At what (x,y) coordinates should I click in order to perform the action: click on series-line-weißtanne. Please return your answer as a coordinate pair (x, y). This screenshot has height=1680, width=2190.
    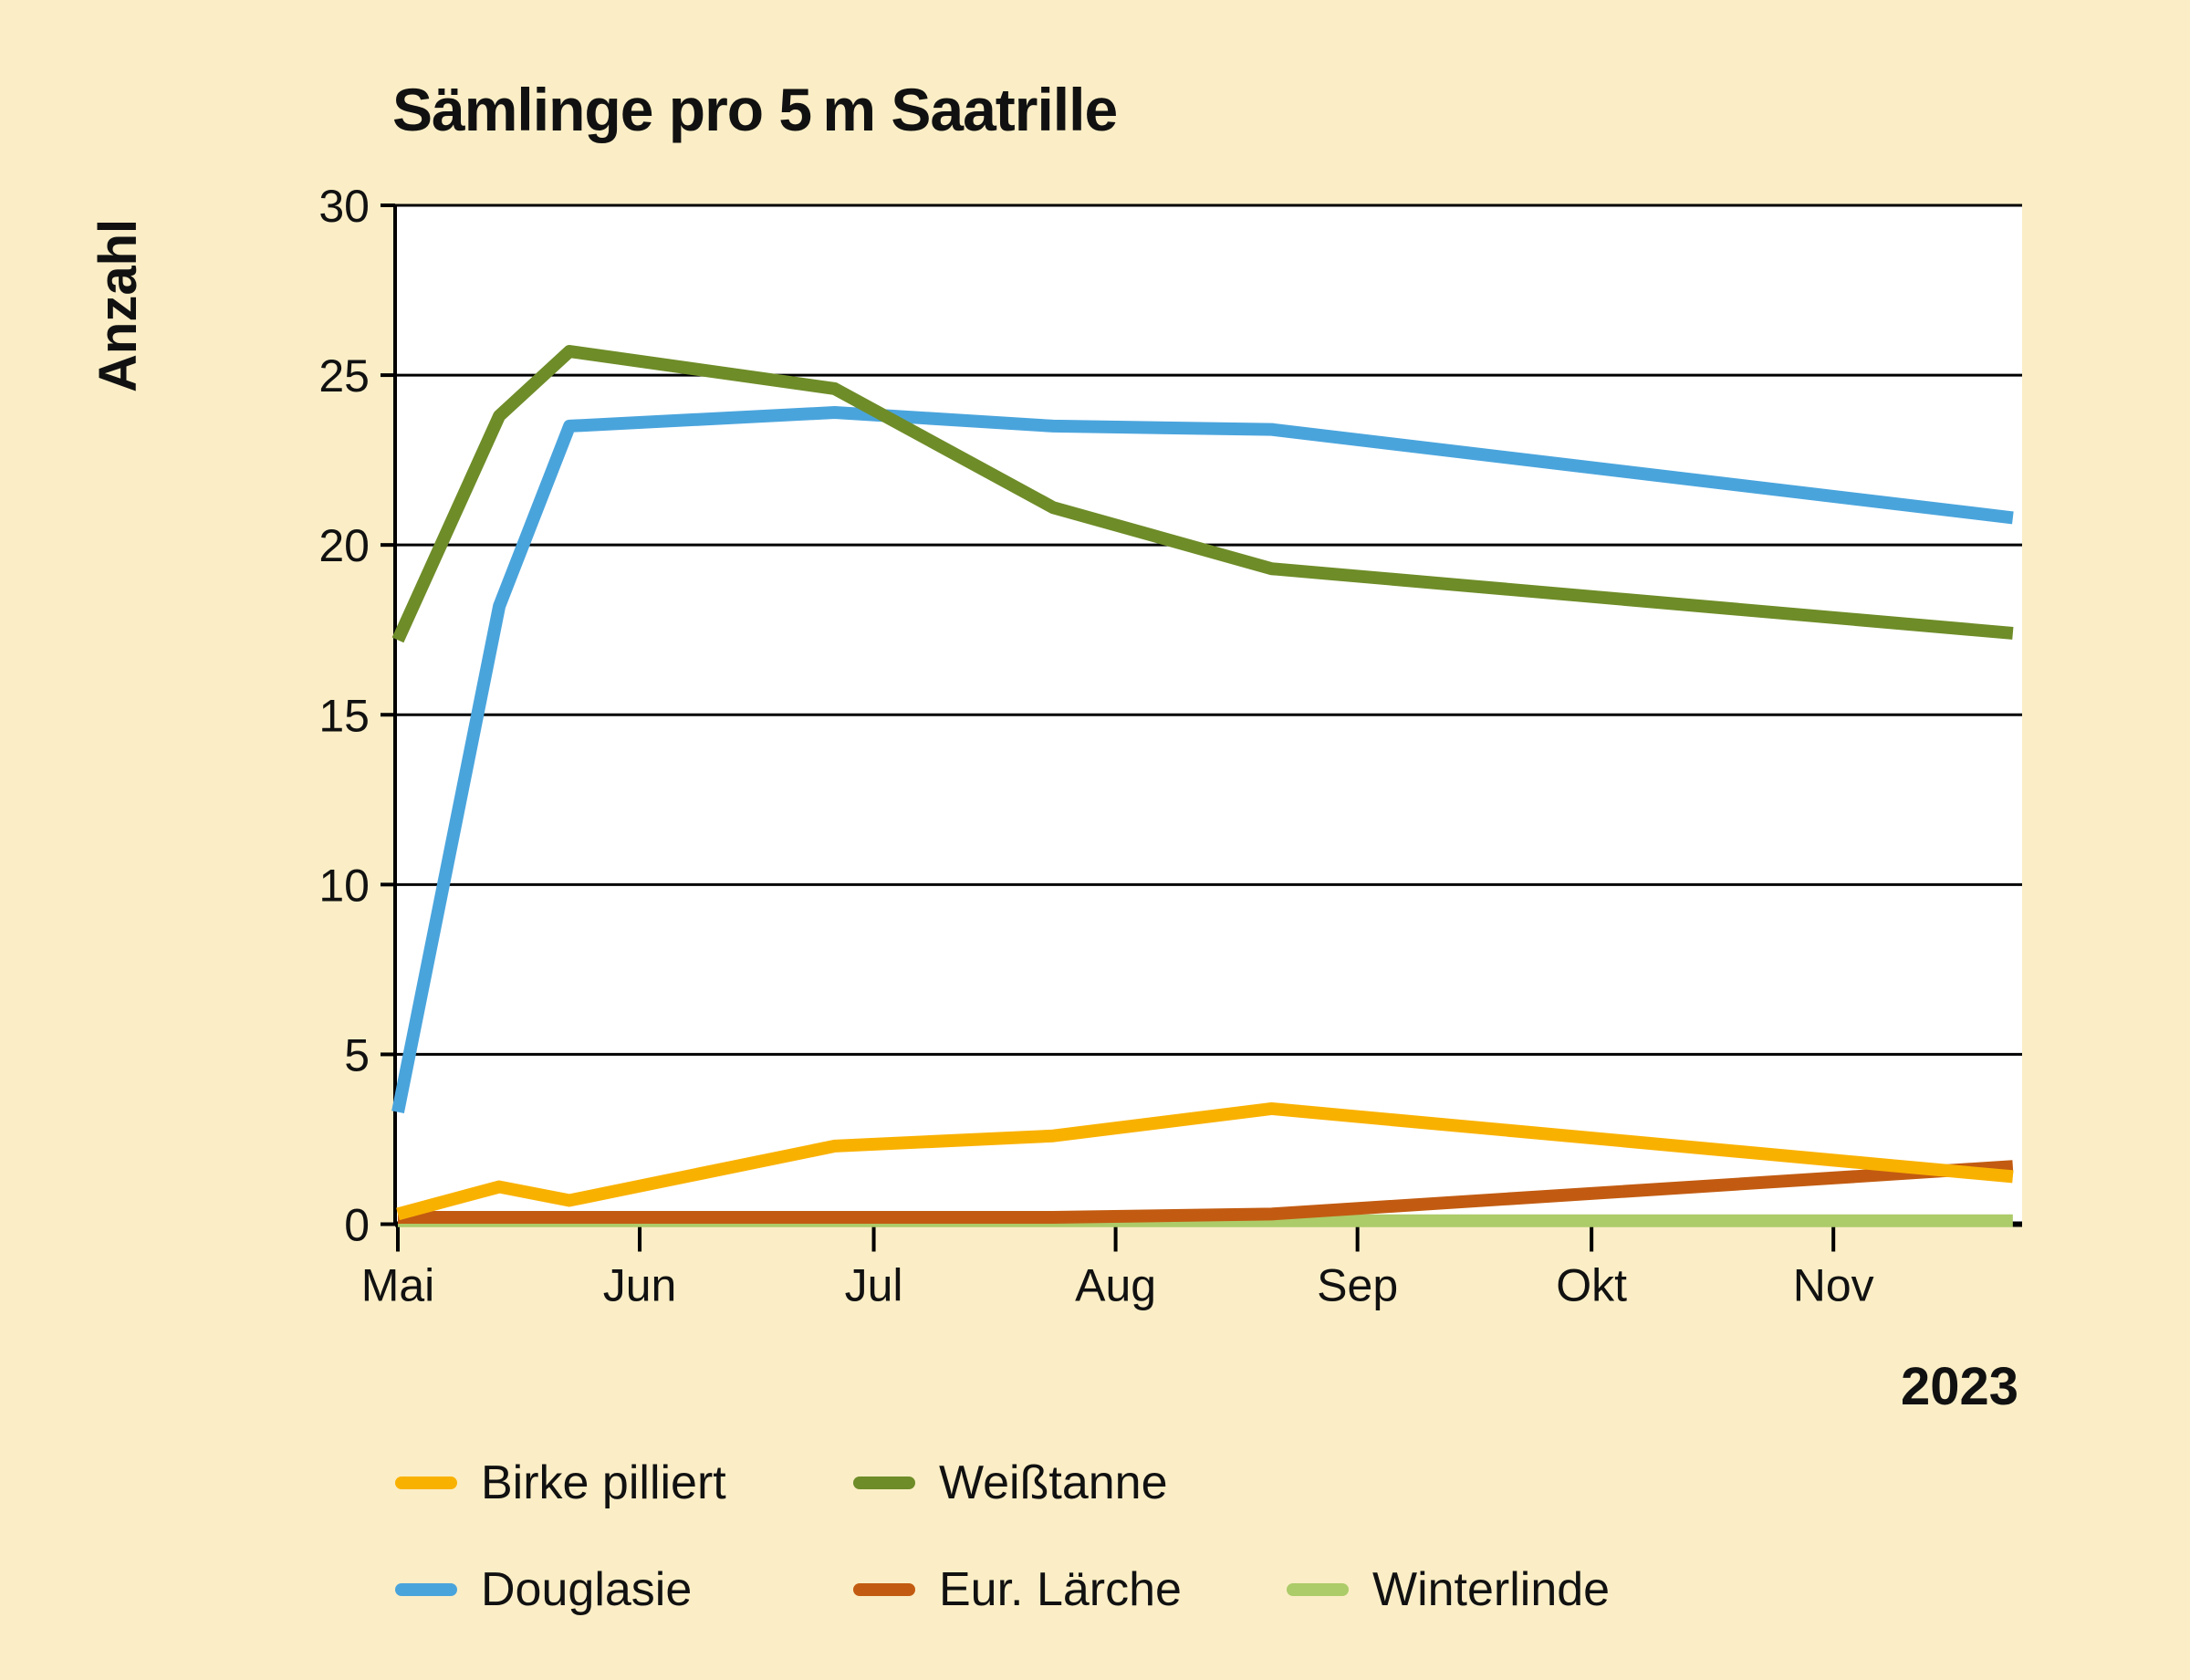
    Looking at the image, I should click on (1202, 494).